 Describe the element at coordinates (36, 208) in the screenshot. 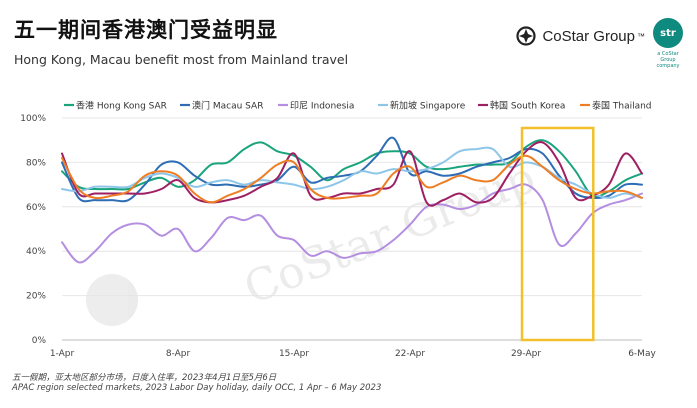

I see `y-tick-label: 60%` at that location.